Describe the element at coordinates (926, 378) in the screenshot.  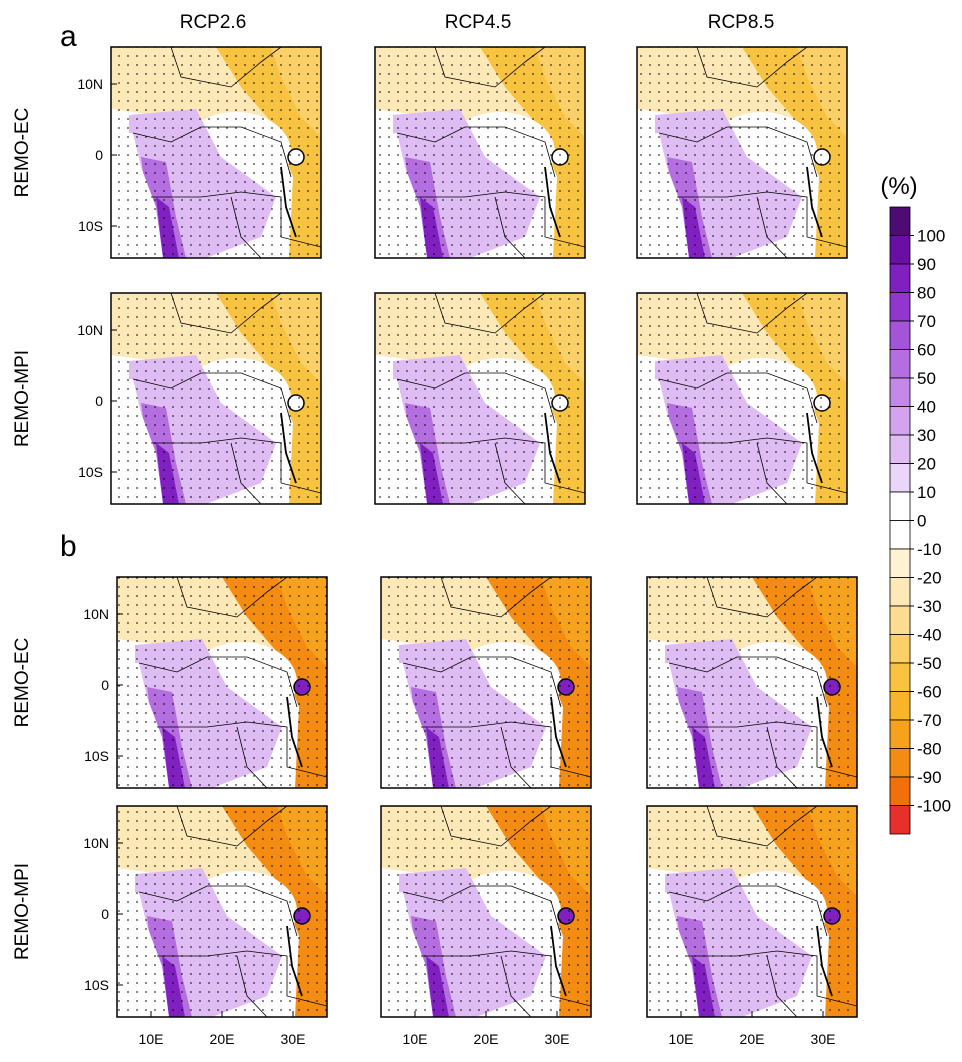
I see `colorbar-label: 50` at that location.